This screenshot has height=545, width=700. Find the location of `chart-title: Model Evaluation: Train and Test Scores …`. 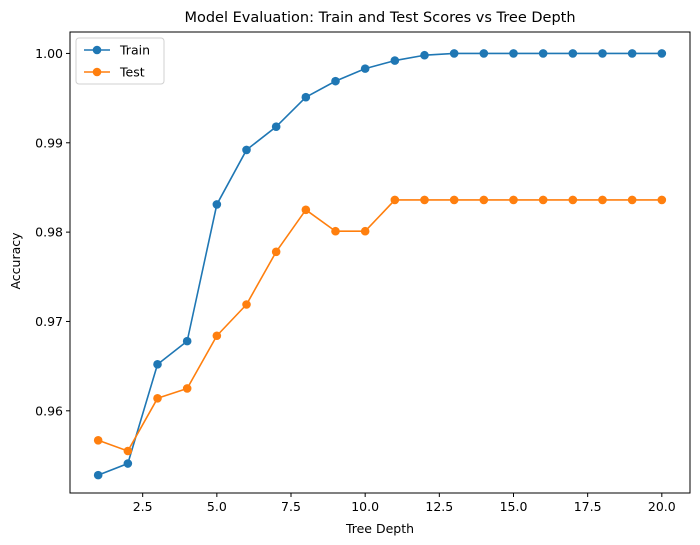

chart-title: Model Evaluation: Train and Test Scores … is located at coordinates (379, 18).